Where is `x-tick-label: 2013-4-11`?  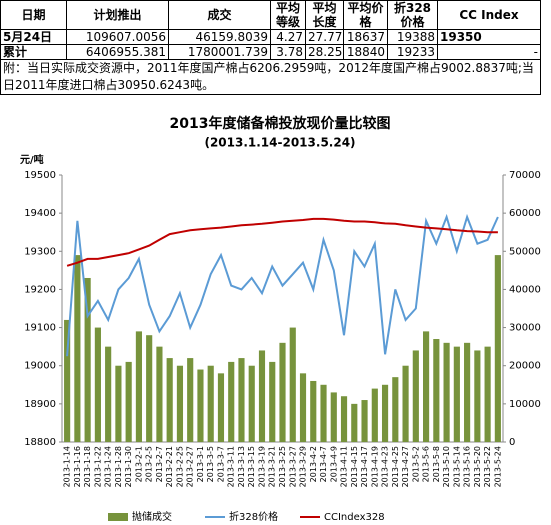 x-tick-label: 2013-4-11 is located at coordinates (344, 466).